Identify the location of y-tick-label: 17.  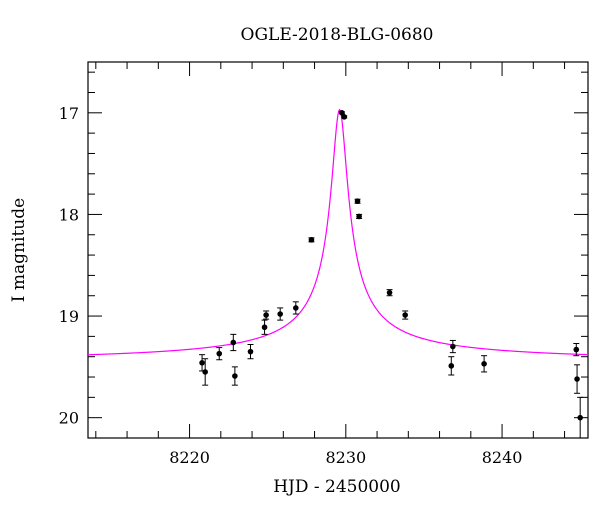
(69, 113).